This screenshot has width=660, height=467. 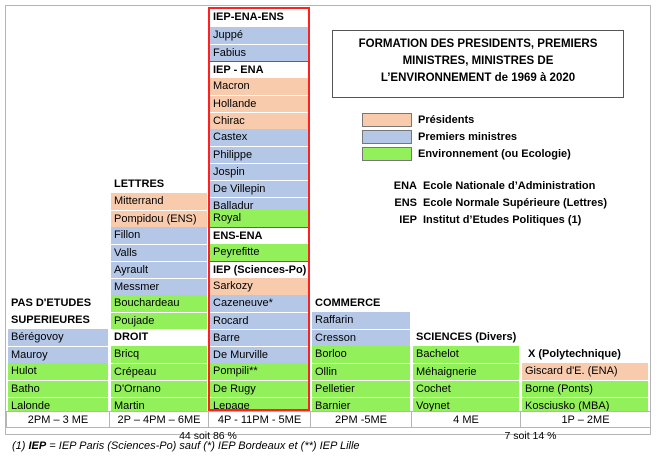 What do you see at coordinates (466, 419) in the screenshot?
I see `col5-summary: 4 ME` at bounding box center [466, 419].